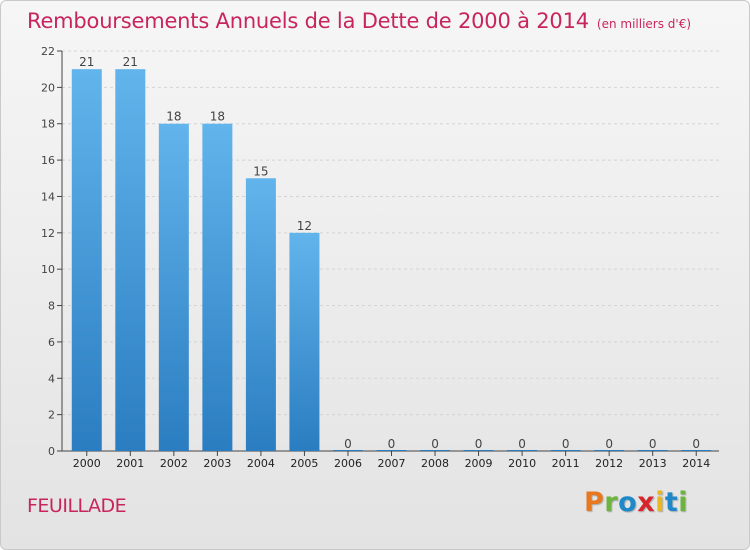 This screenshot has width=750, height=550. I want to click on x-tick-label: 2002, so click(174, 463).